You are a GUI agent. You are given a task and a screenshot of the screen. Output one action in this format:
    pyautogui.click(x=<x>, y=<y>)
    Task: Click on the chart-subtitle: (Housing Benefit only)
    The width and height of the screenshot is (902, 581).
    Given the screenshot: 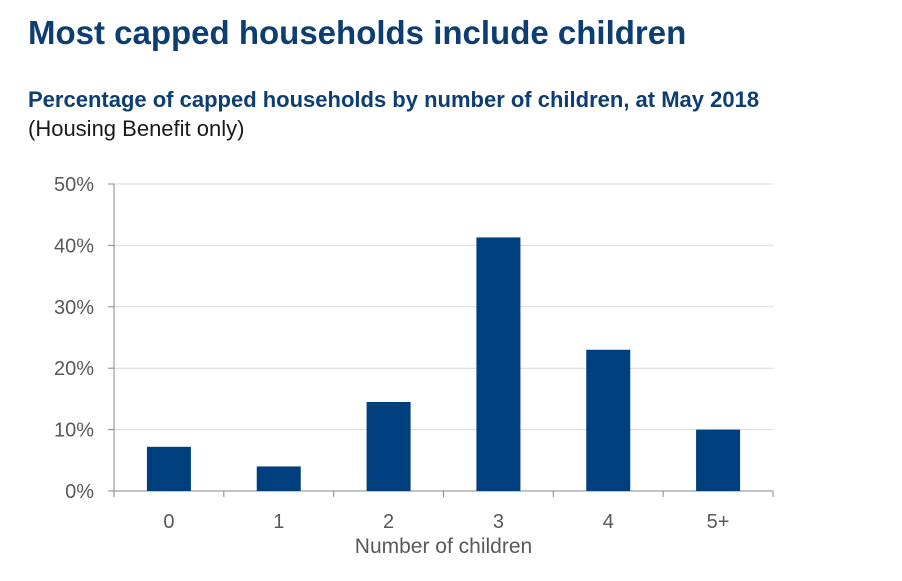 What is the action you would take?
    pyautogui.click(x=136, y=128)
    